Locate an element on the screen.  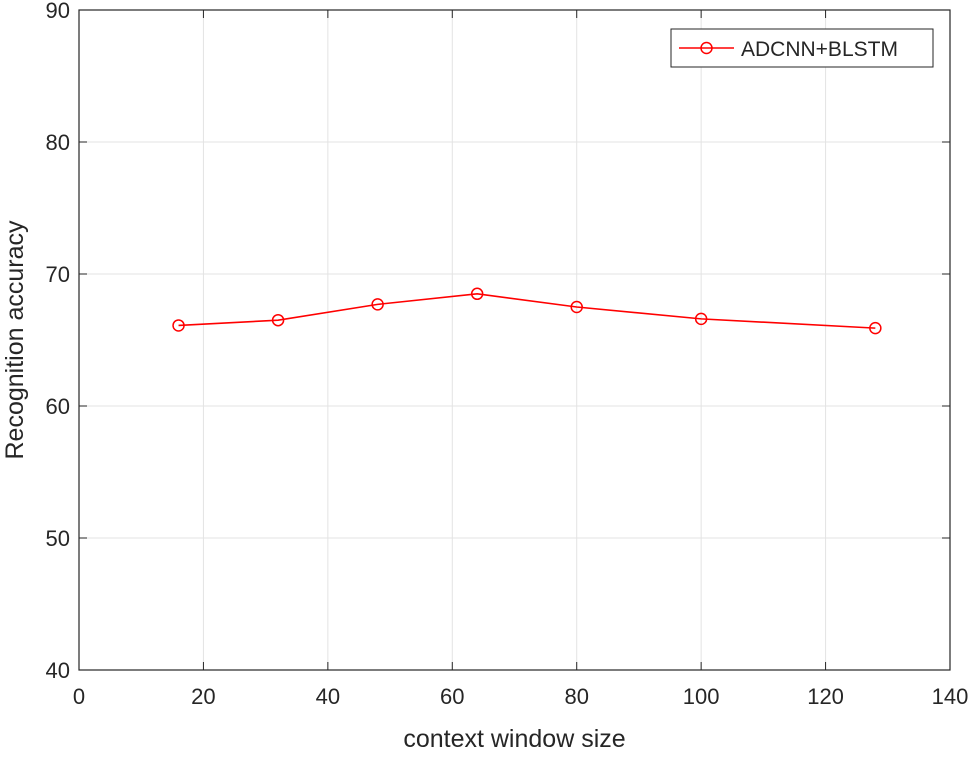
series-line is located at coordinates (527, 310).